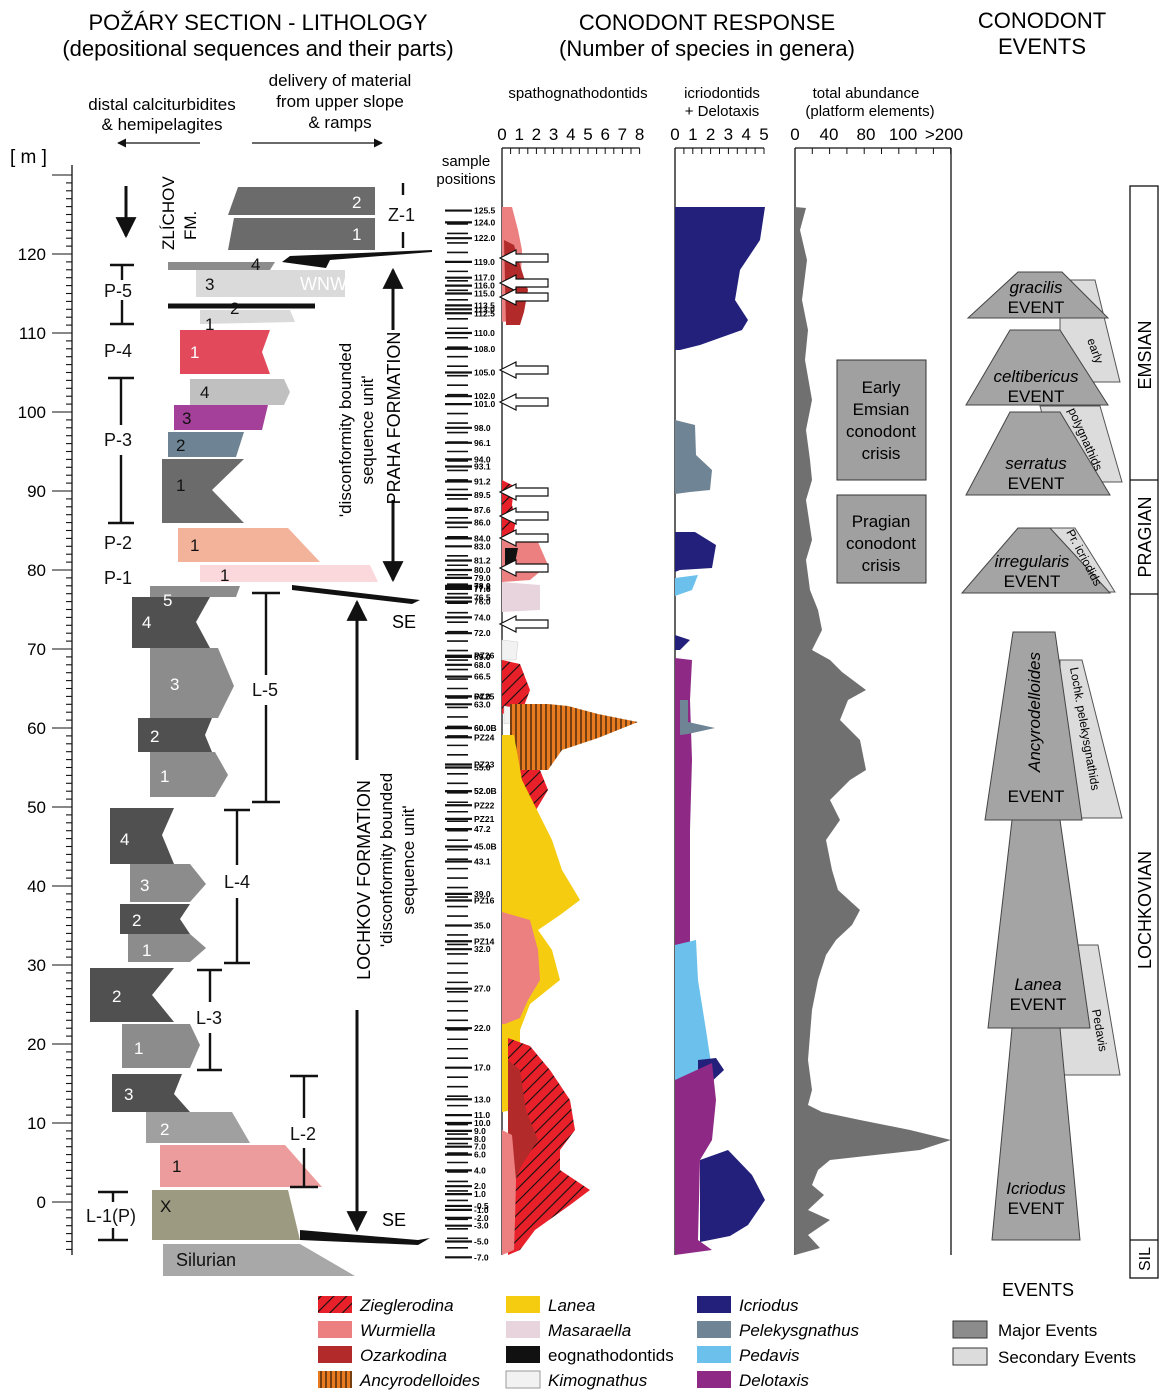 The width and height of the screenshot is (1173, 1396). Describe the element at coordinates (340, 80) in the screenshot. I see `delivery-label-1: delivery of material` at that location.